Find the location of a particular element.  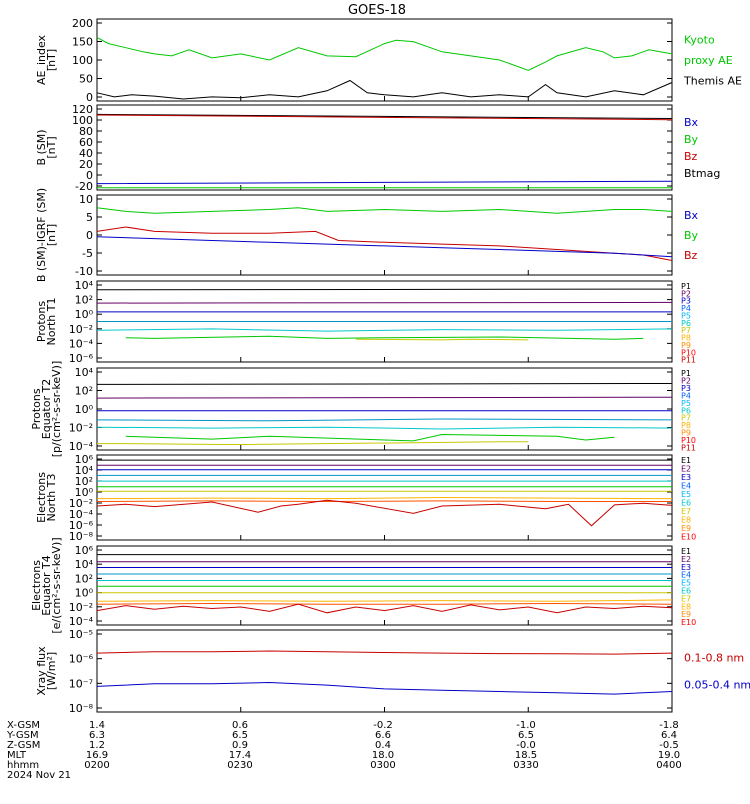

y-tick-label: 10⁻⁵ is located at coordinates (81, 634).